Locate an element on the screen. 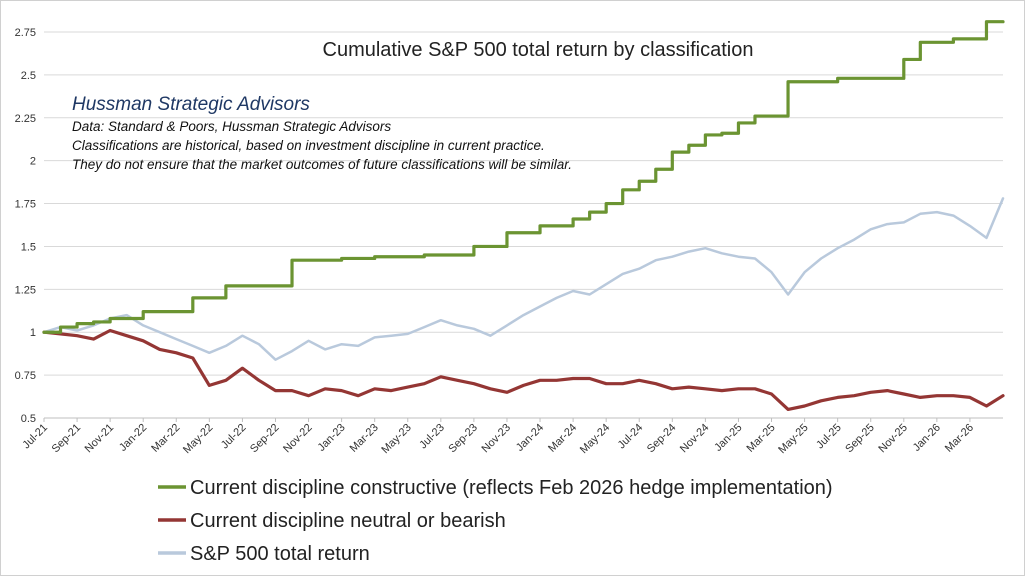  x-tick-label: Nov-21 is located at coordinates (100, 439).